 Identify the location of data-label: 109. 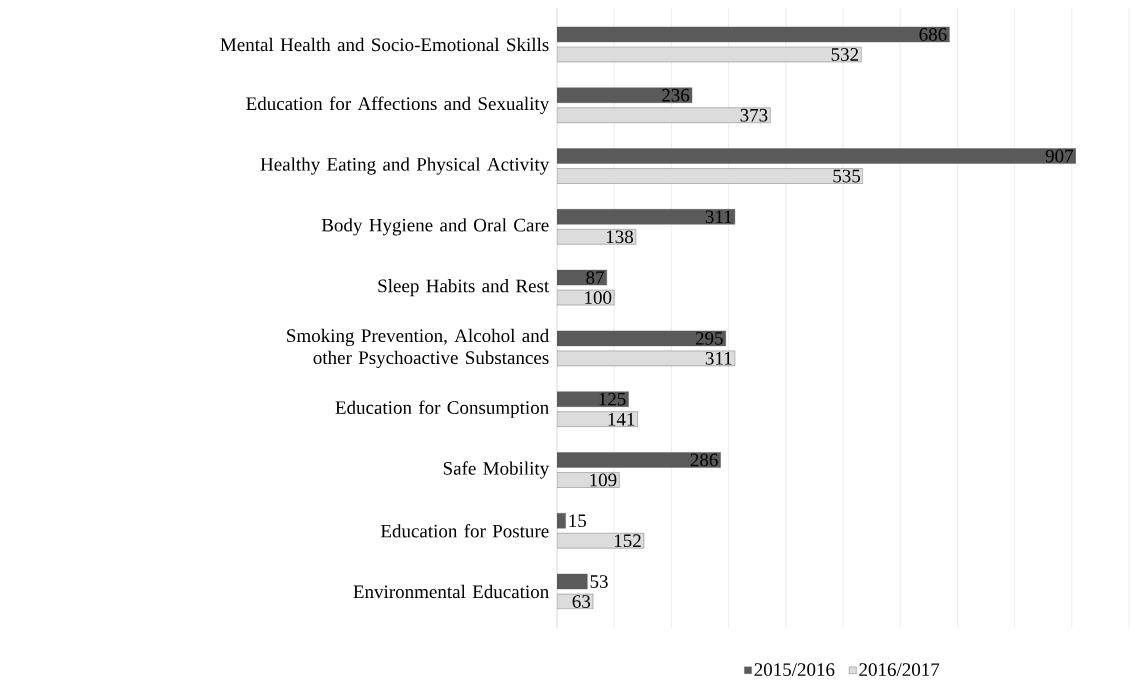
(603, 480).